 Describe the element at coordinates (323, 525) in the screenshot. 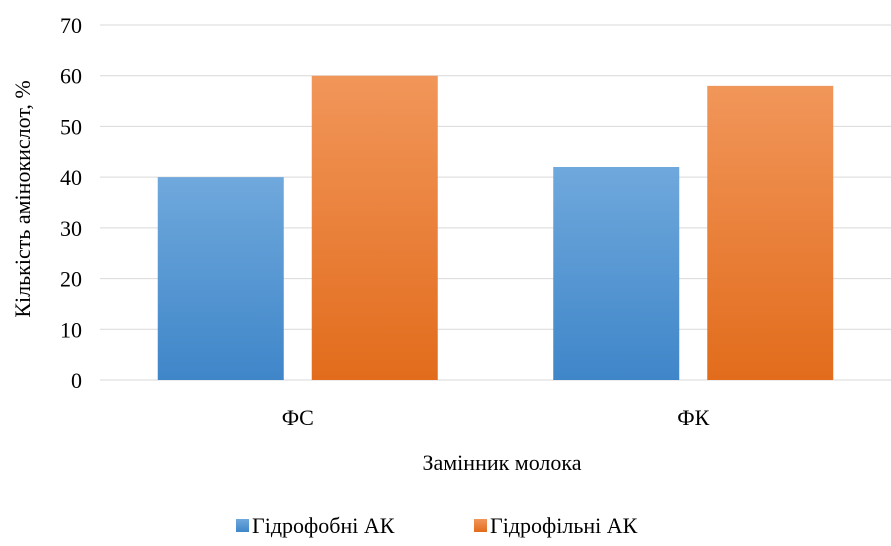

I see `legend-label: Гідрофобні АК` at that location.